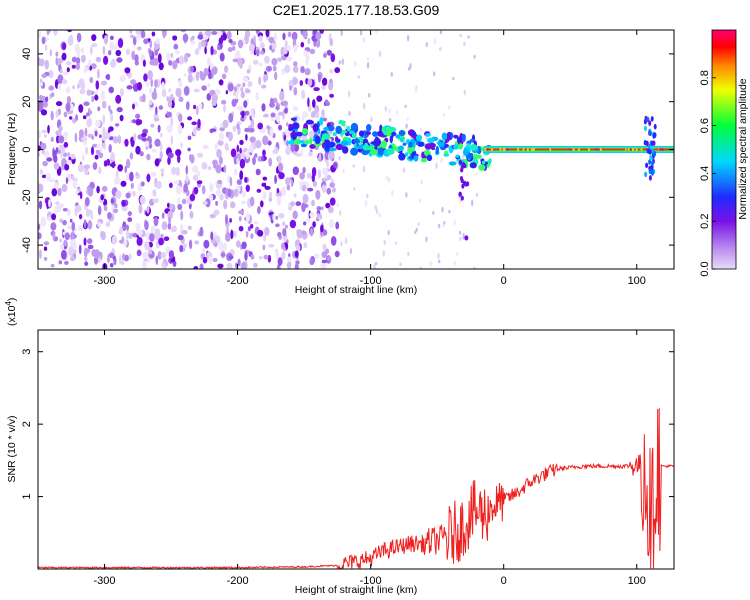 The width and height of the screenshot is (750, 600). What do you see at coordinates (27, 352) in the screenshot?
I see `y-tick-label: 3` at bounding box center [27, 352].